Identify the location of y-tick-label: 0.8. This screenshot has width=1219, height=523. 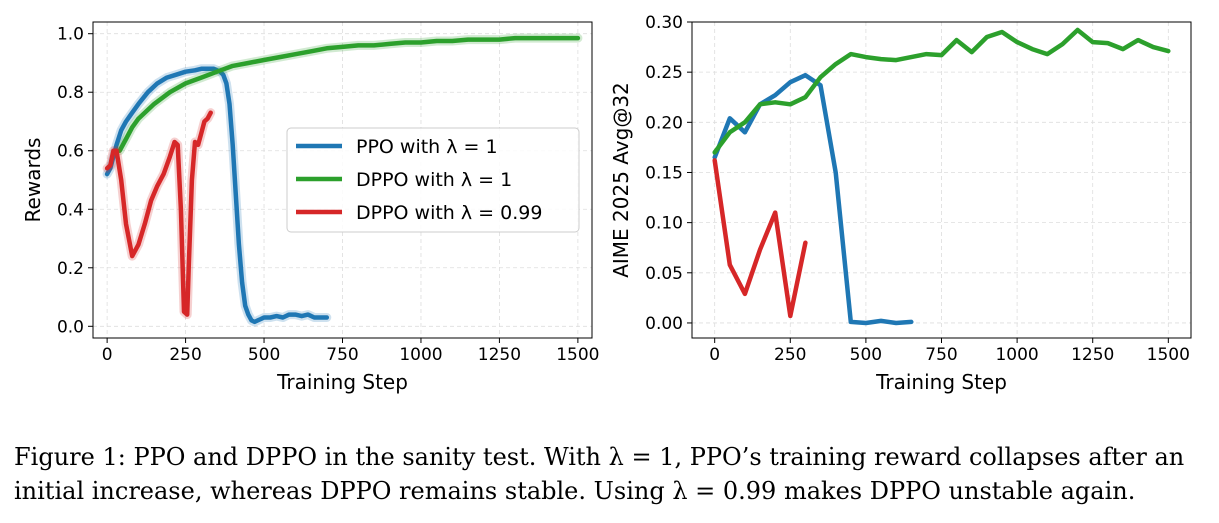
(70, 93).